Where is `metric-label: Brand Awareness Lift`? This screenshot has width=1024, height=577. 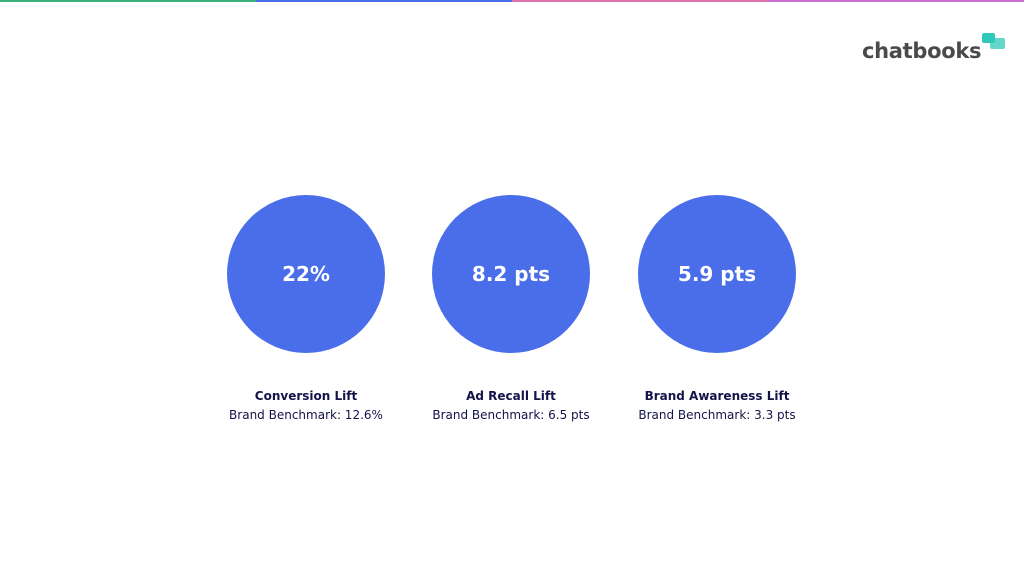
metric-label: Brand Awareness Lift is located at coordinates (717, 396).